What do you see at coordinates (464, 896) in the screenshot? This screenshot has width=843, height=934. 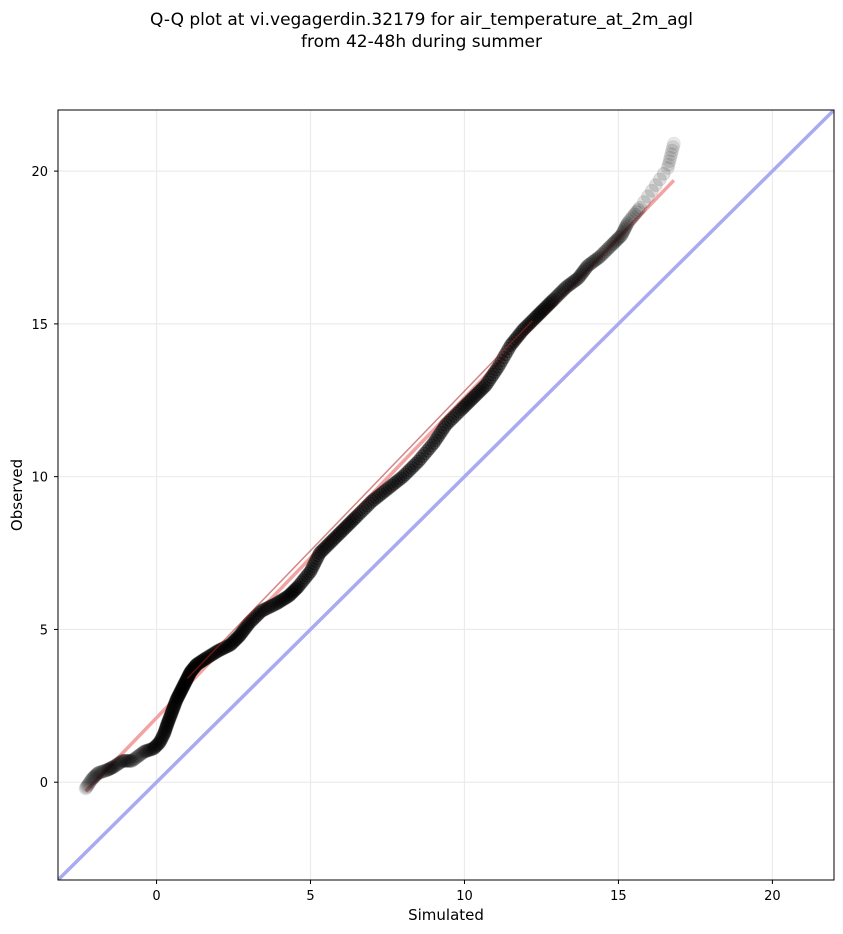 I see `x-tick-label: 10` at bounding box center [464, 896].